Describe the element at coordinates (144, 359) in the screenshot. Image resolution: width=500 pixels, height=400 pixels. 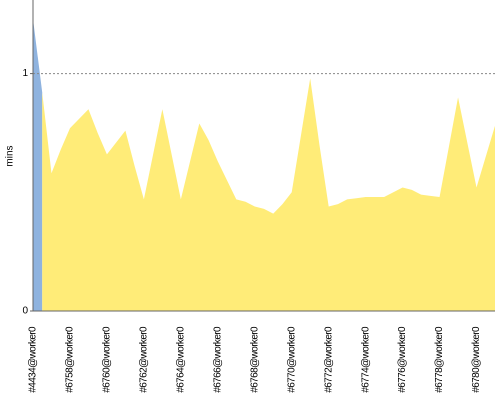
I see `x-tick-label: #6762@worker0` at that location.